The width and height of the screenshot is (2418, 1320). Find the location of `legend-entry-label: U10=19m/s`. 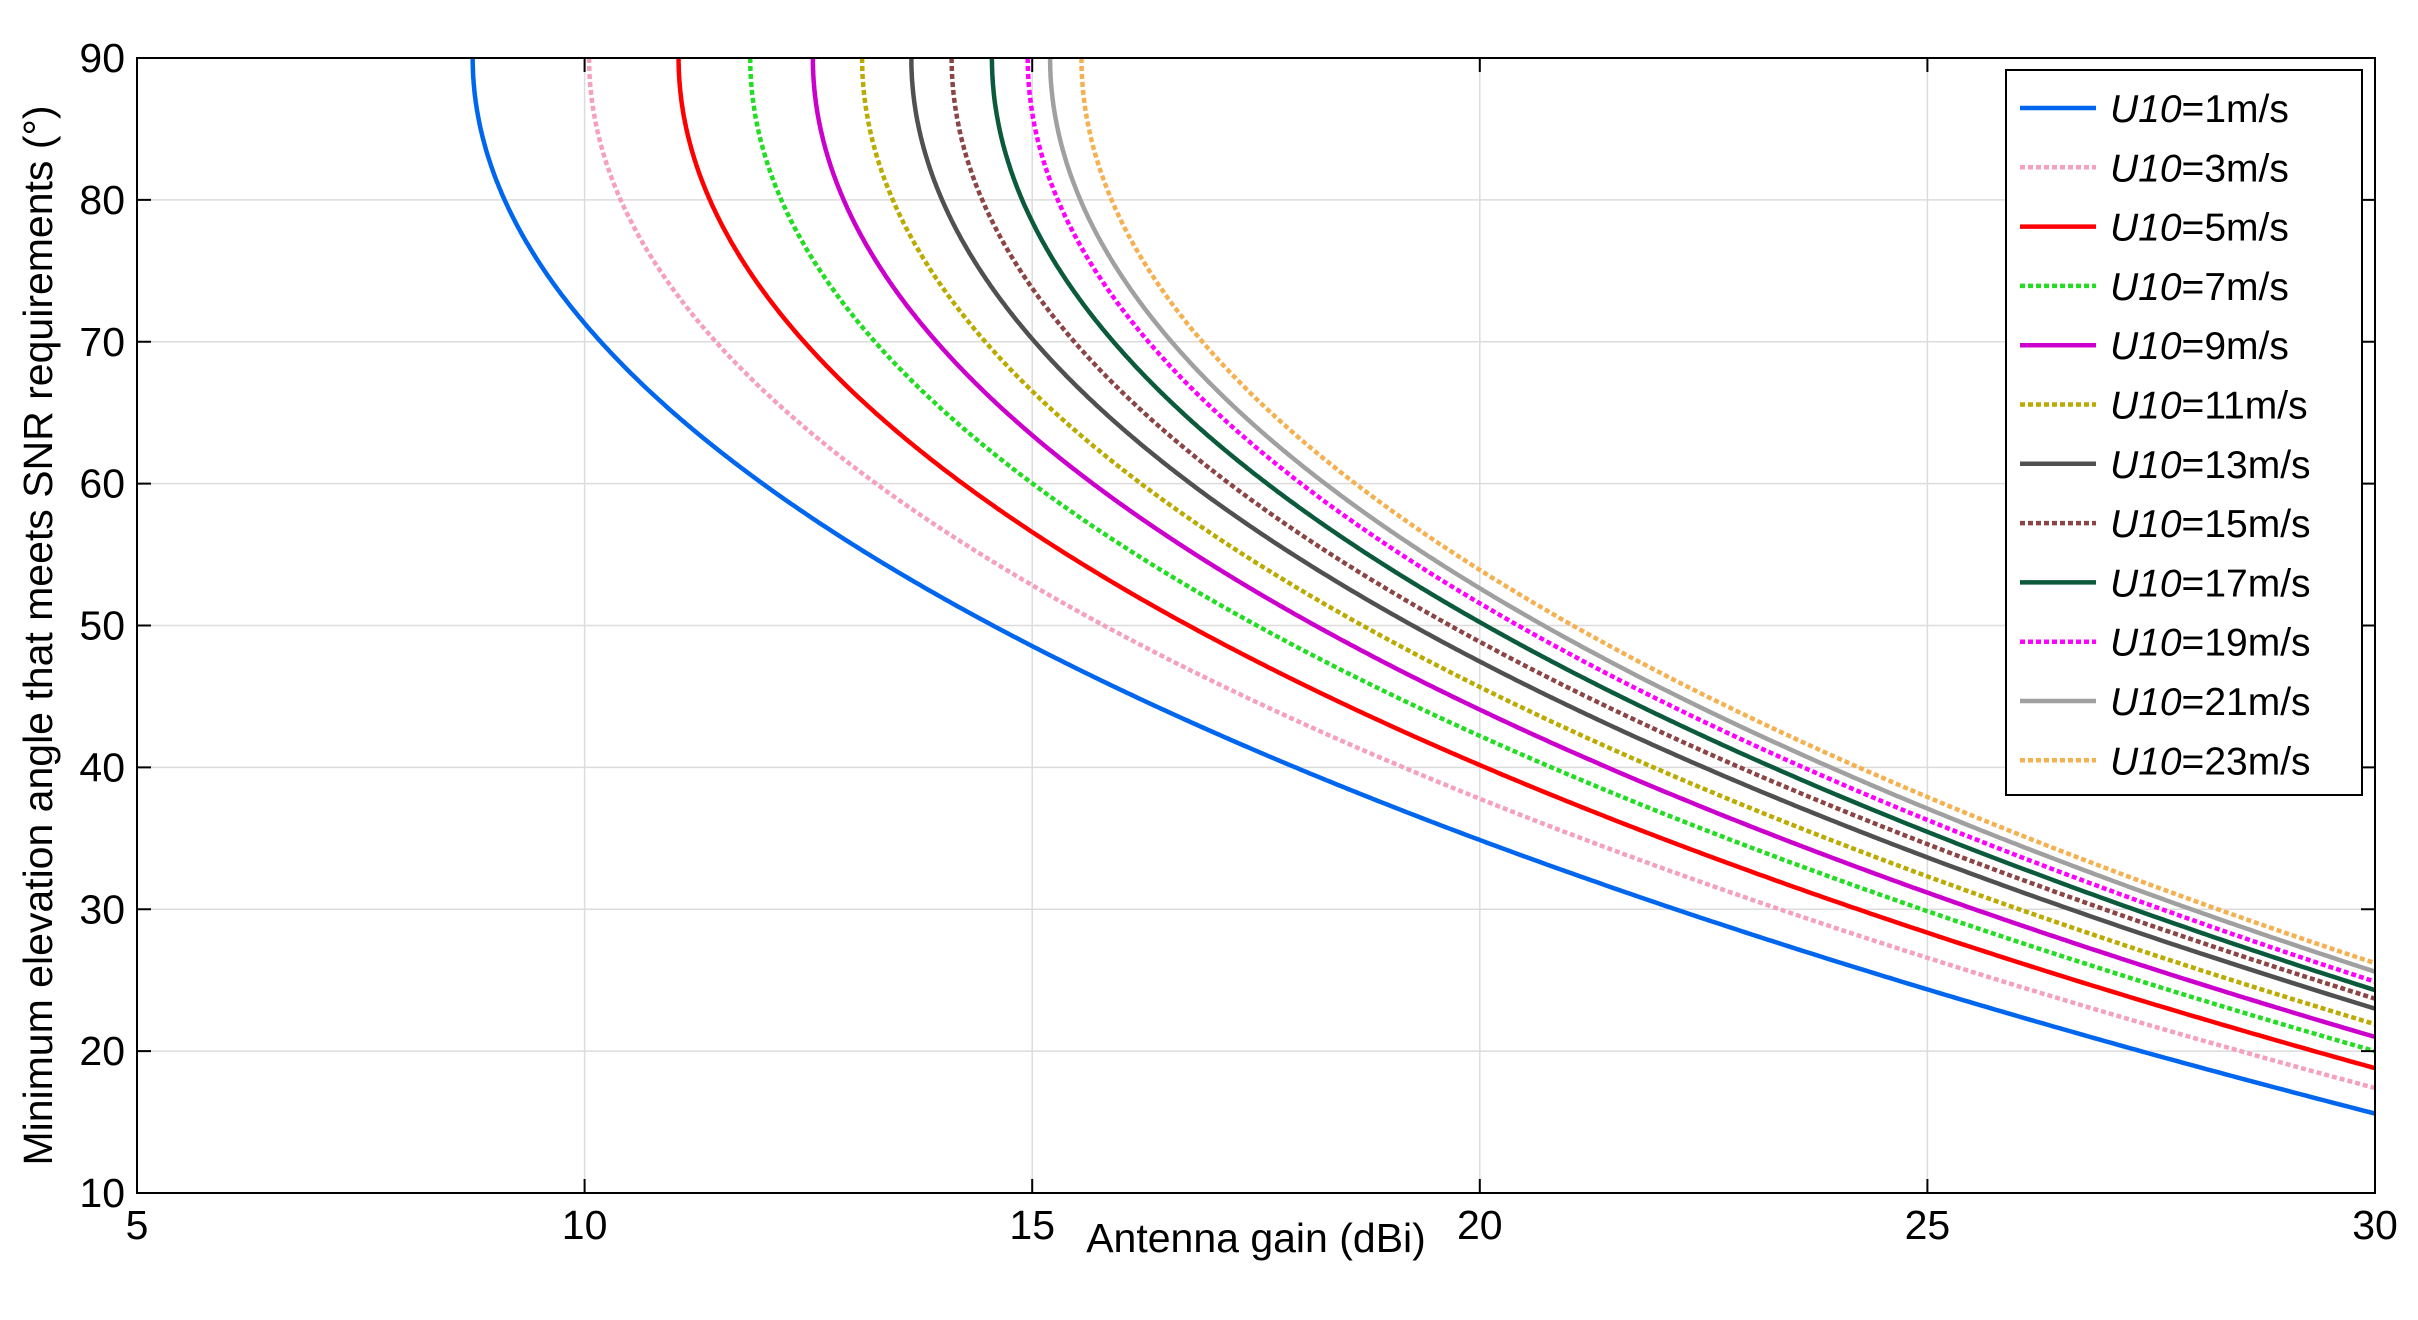

legend-entry-label: U10=19m/s is located at coordinates (2210, 643).